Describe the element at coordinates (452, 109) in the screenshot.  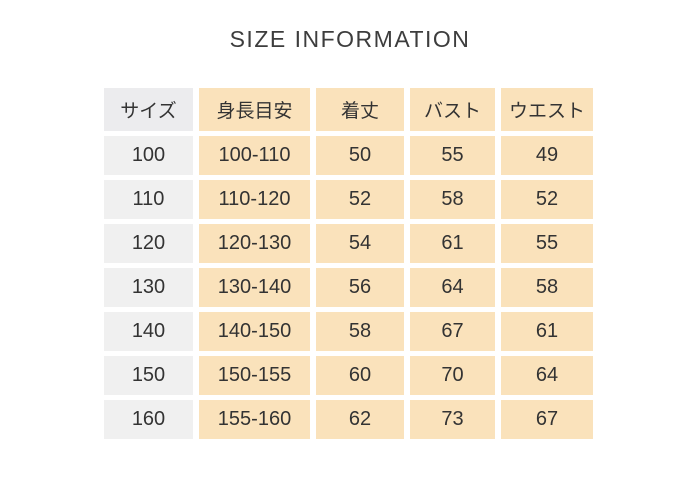
I see `header-cell: バスト` at that location.